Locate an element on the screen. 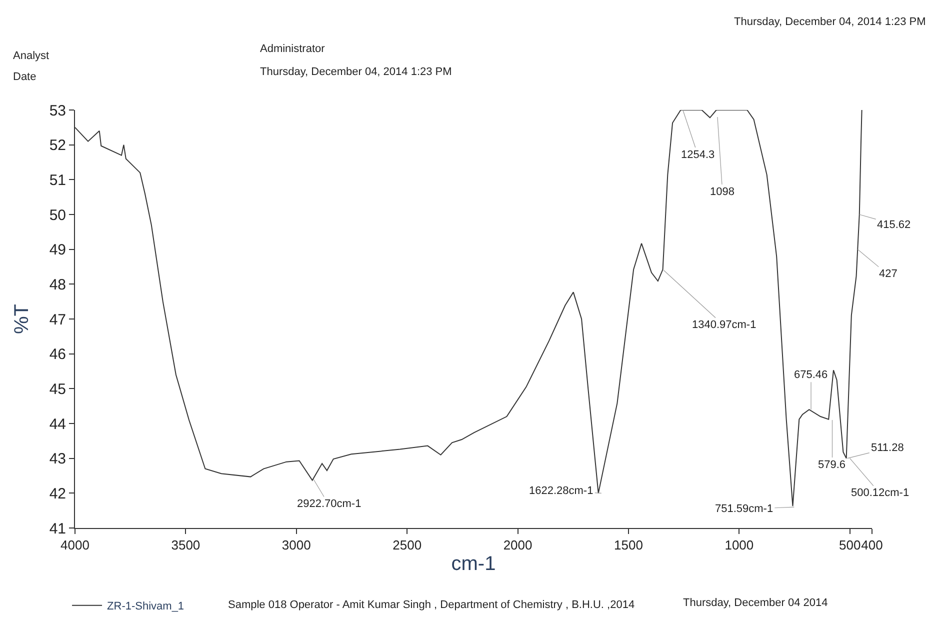 The height and width of the screenshot is (632, 947). annotation: 1254.3 is located at coordinates (698, 155).